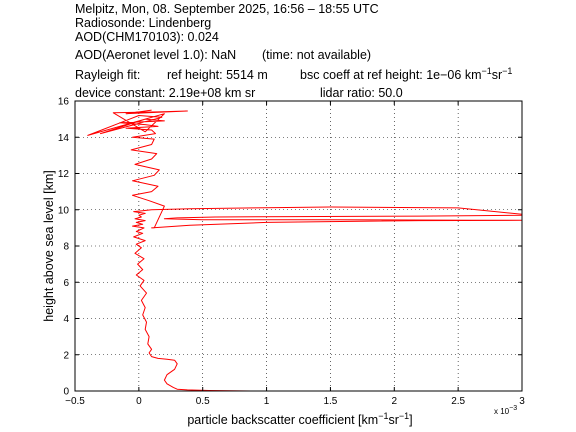 The image size is (576, 432). What do you see at coordinates (66, 392) in the screenshot?
I see `y-tick-label: 0` at bounding box center [66, 392].